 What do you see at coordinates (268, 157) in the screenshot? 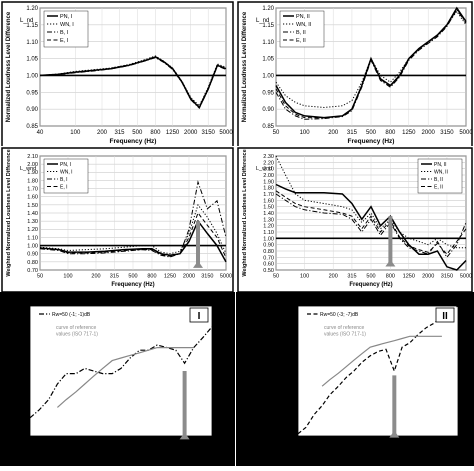
I see `y-tick-label: 2.30` at bounding box center [268, 157].